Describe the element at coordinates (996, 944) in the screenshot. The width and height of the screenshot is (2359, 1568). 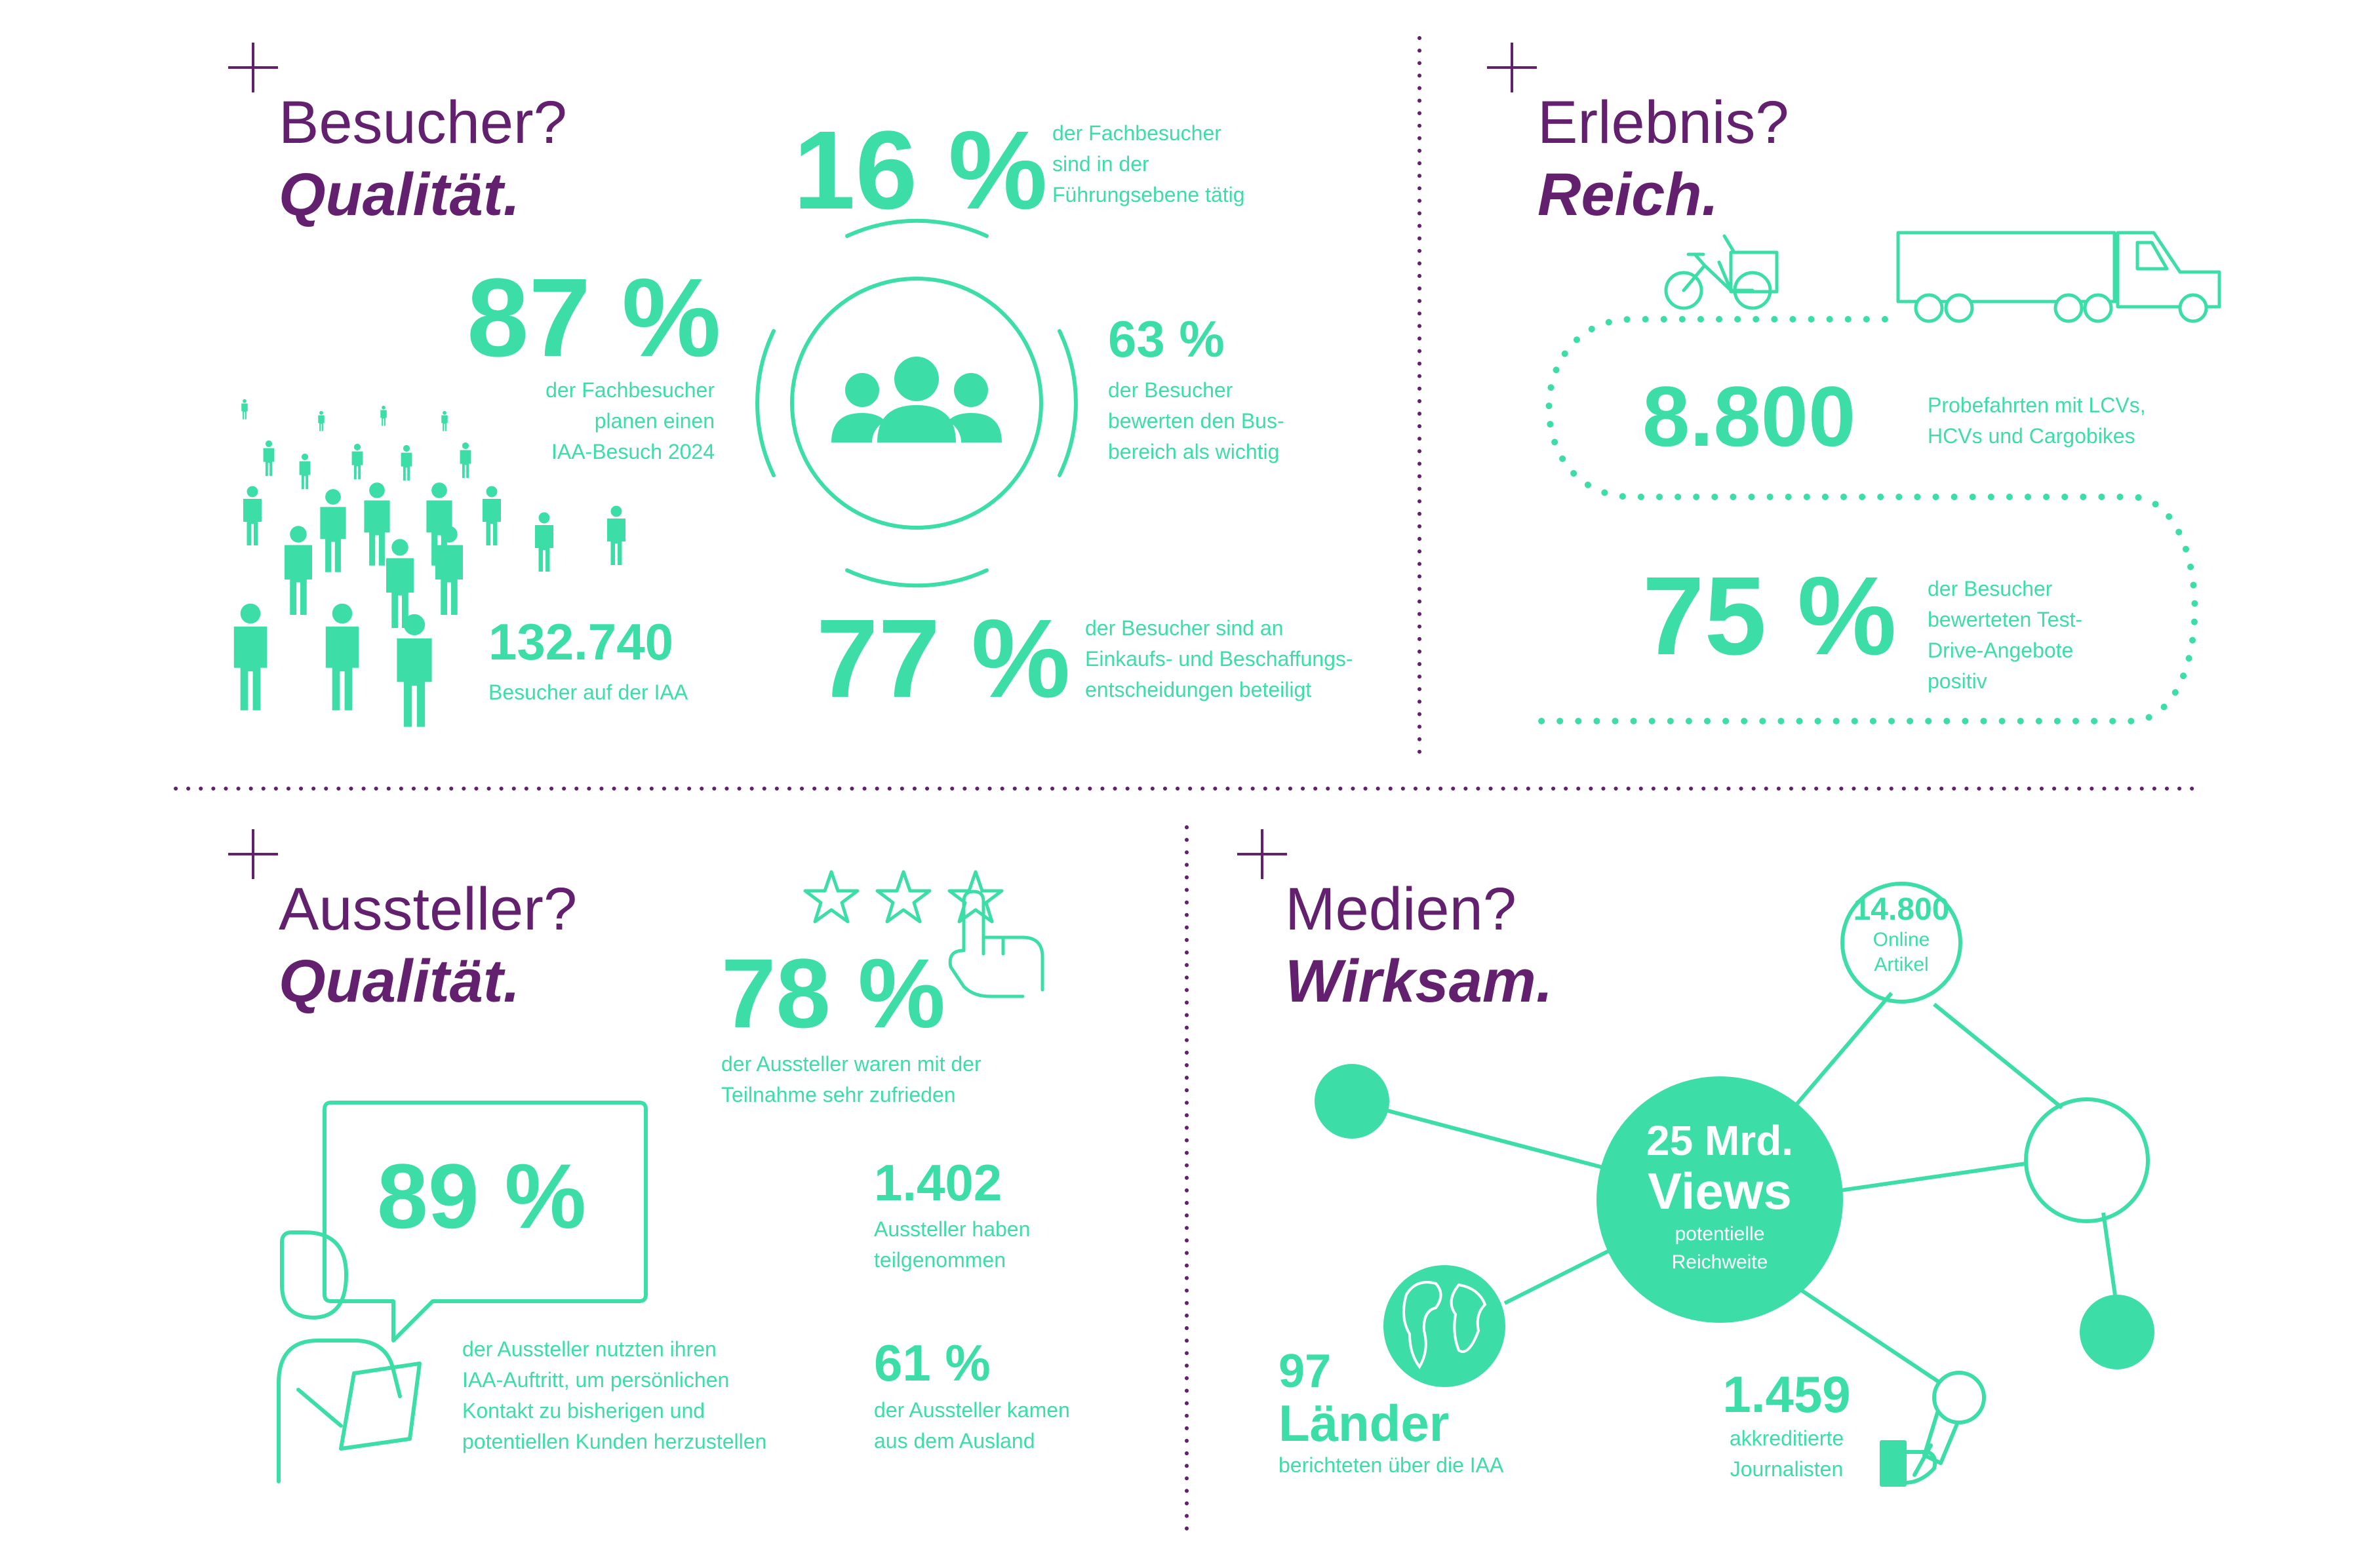
I see `pointing-hand-icon` at that location.